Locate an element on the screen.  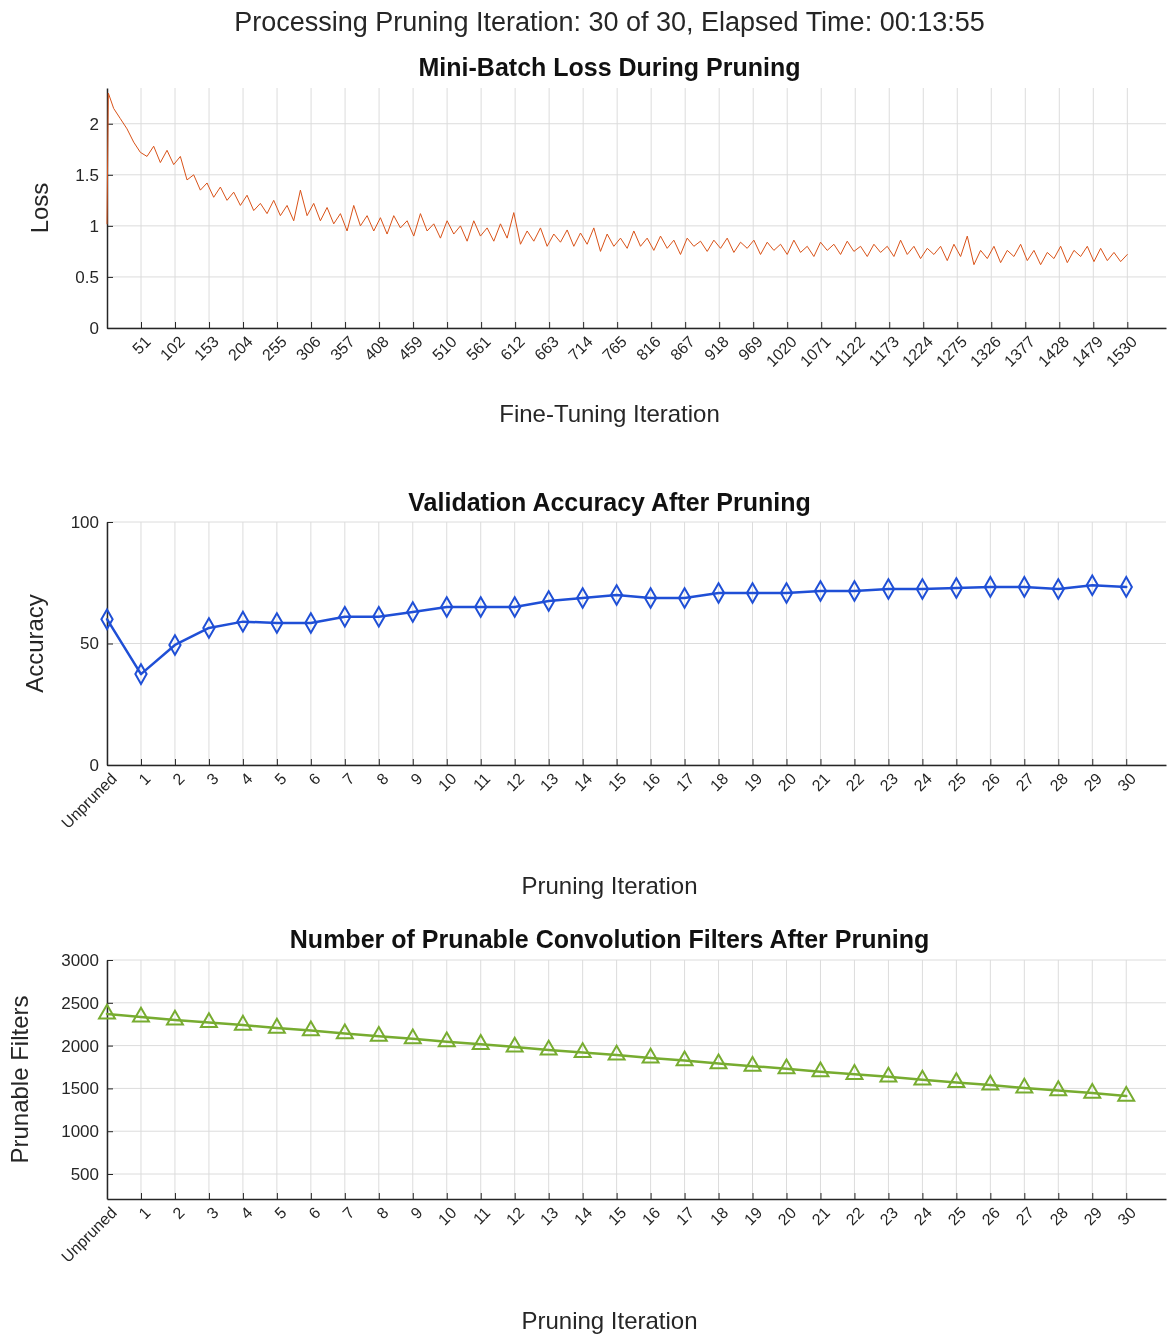
x-tick-label: 510 is located at coordinates (444, 348).